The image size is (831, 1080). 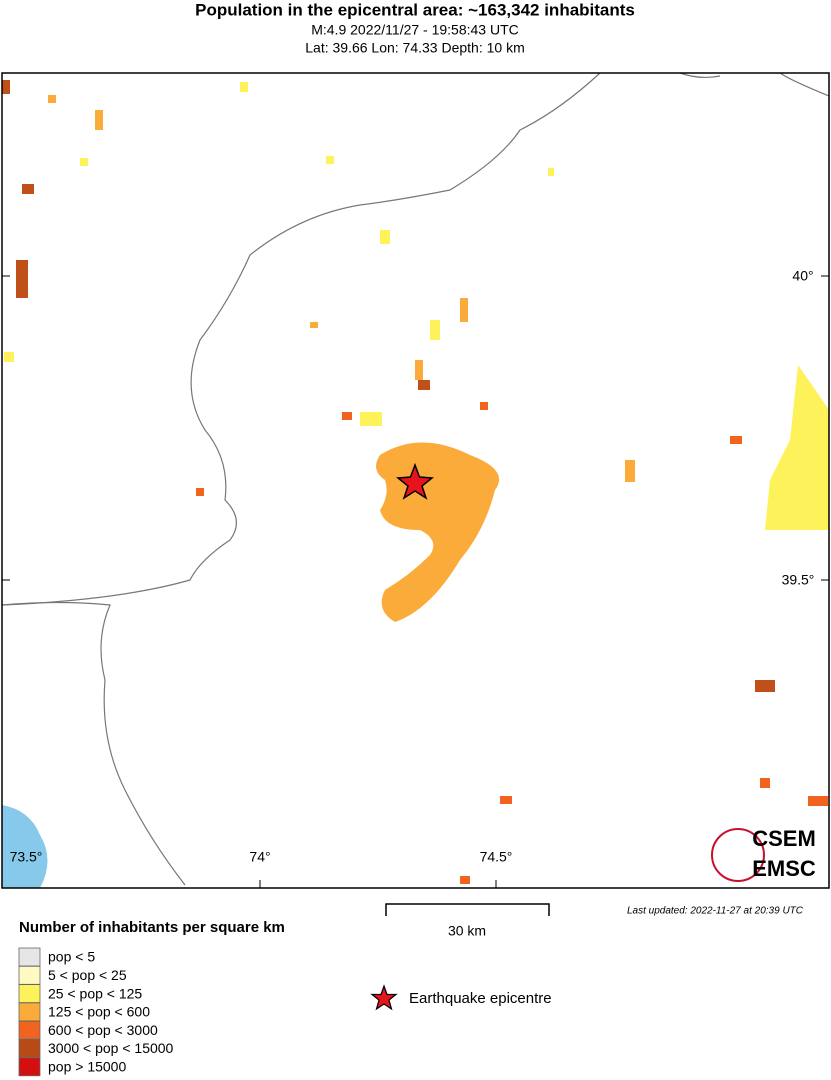 What do you see at coordinates (71, 957) in the screenshot?
I see `legend-label: pop < 5` at bounding box center [71, 957].